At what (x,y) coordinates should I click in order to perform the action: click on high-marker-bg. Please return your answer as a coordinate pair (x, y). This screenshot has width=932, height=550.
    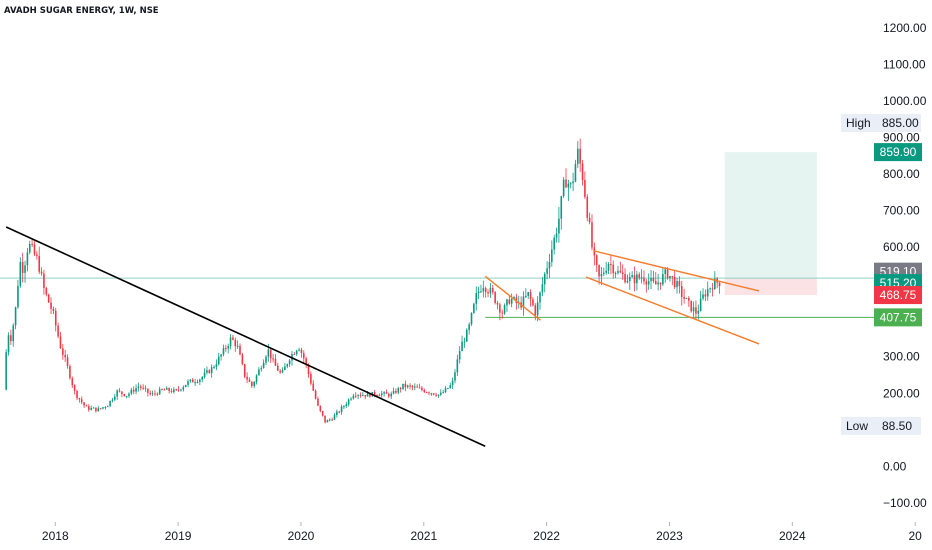
    Looking at the image, I should click on (881, 123).